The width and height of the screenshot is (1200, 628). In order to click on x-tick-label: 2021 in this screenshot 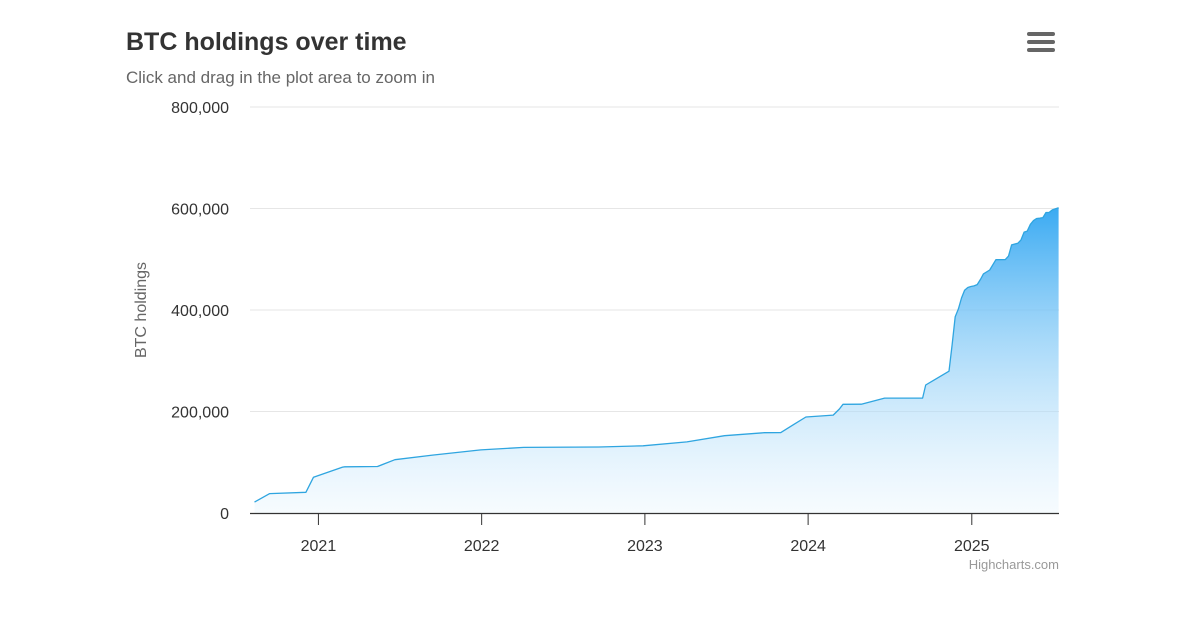, I will do `click(319, 546)`.